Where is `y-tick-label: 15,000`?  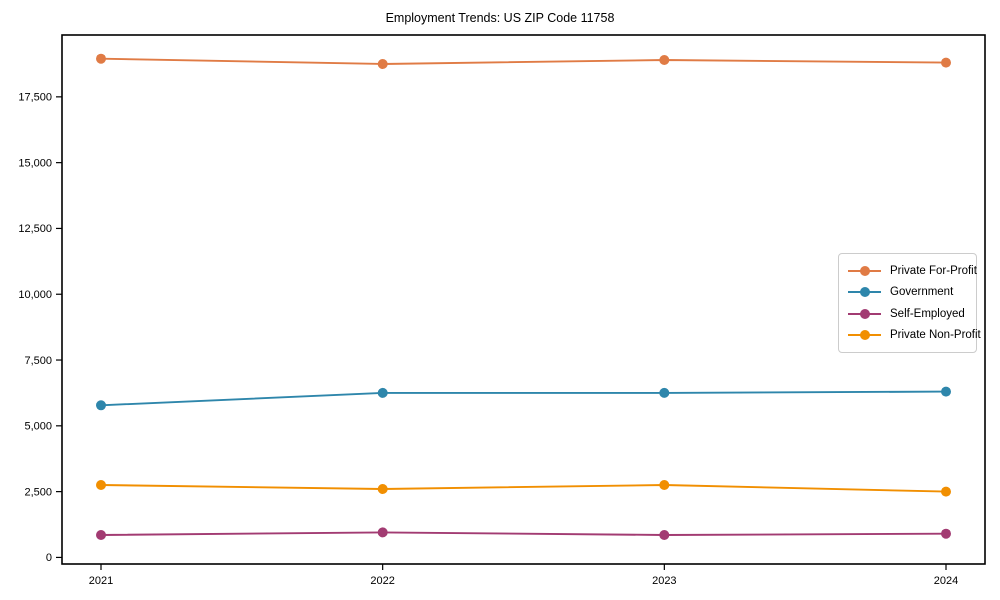
y-tick-label: 15,000 is located at coordinates (35, 163).